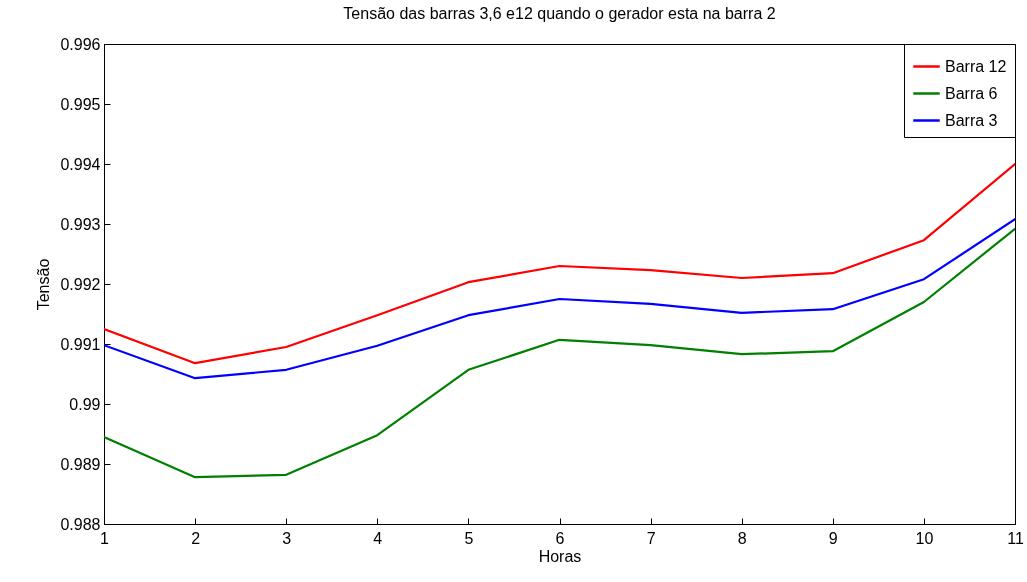 The height and width of the screenshot is (582, 1027). Describe the element at coordinates (560, 538) in the screenshot. I see `x-tick-label: 6` at that location.